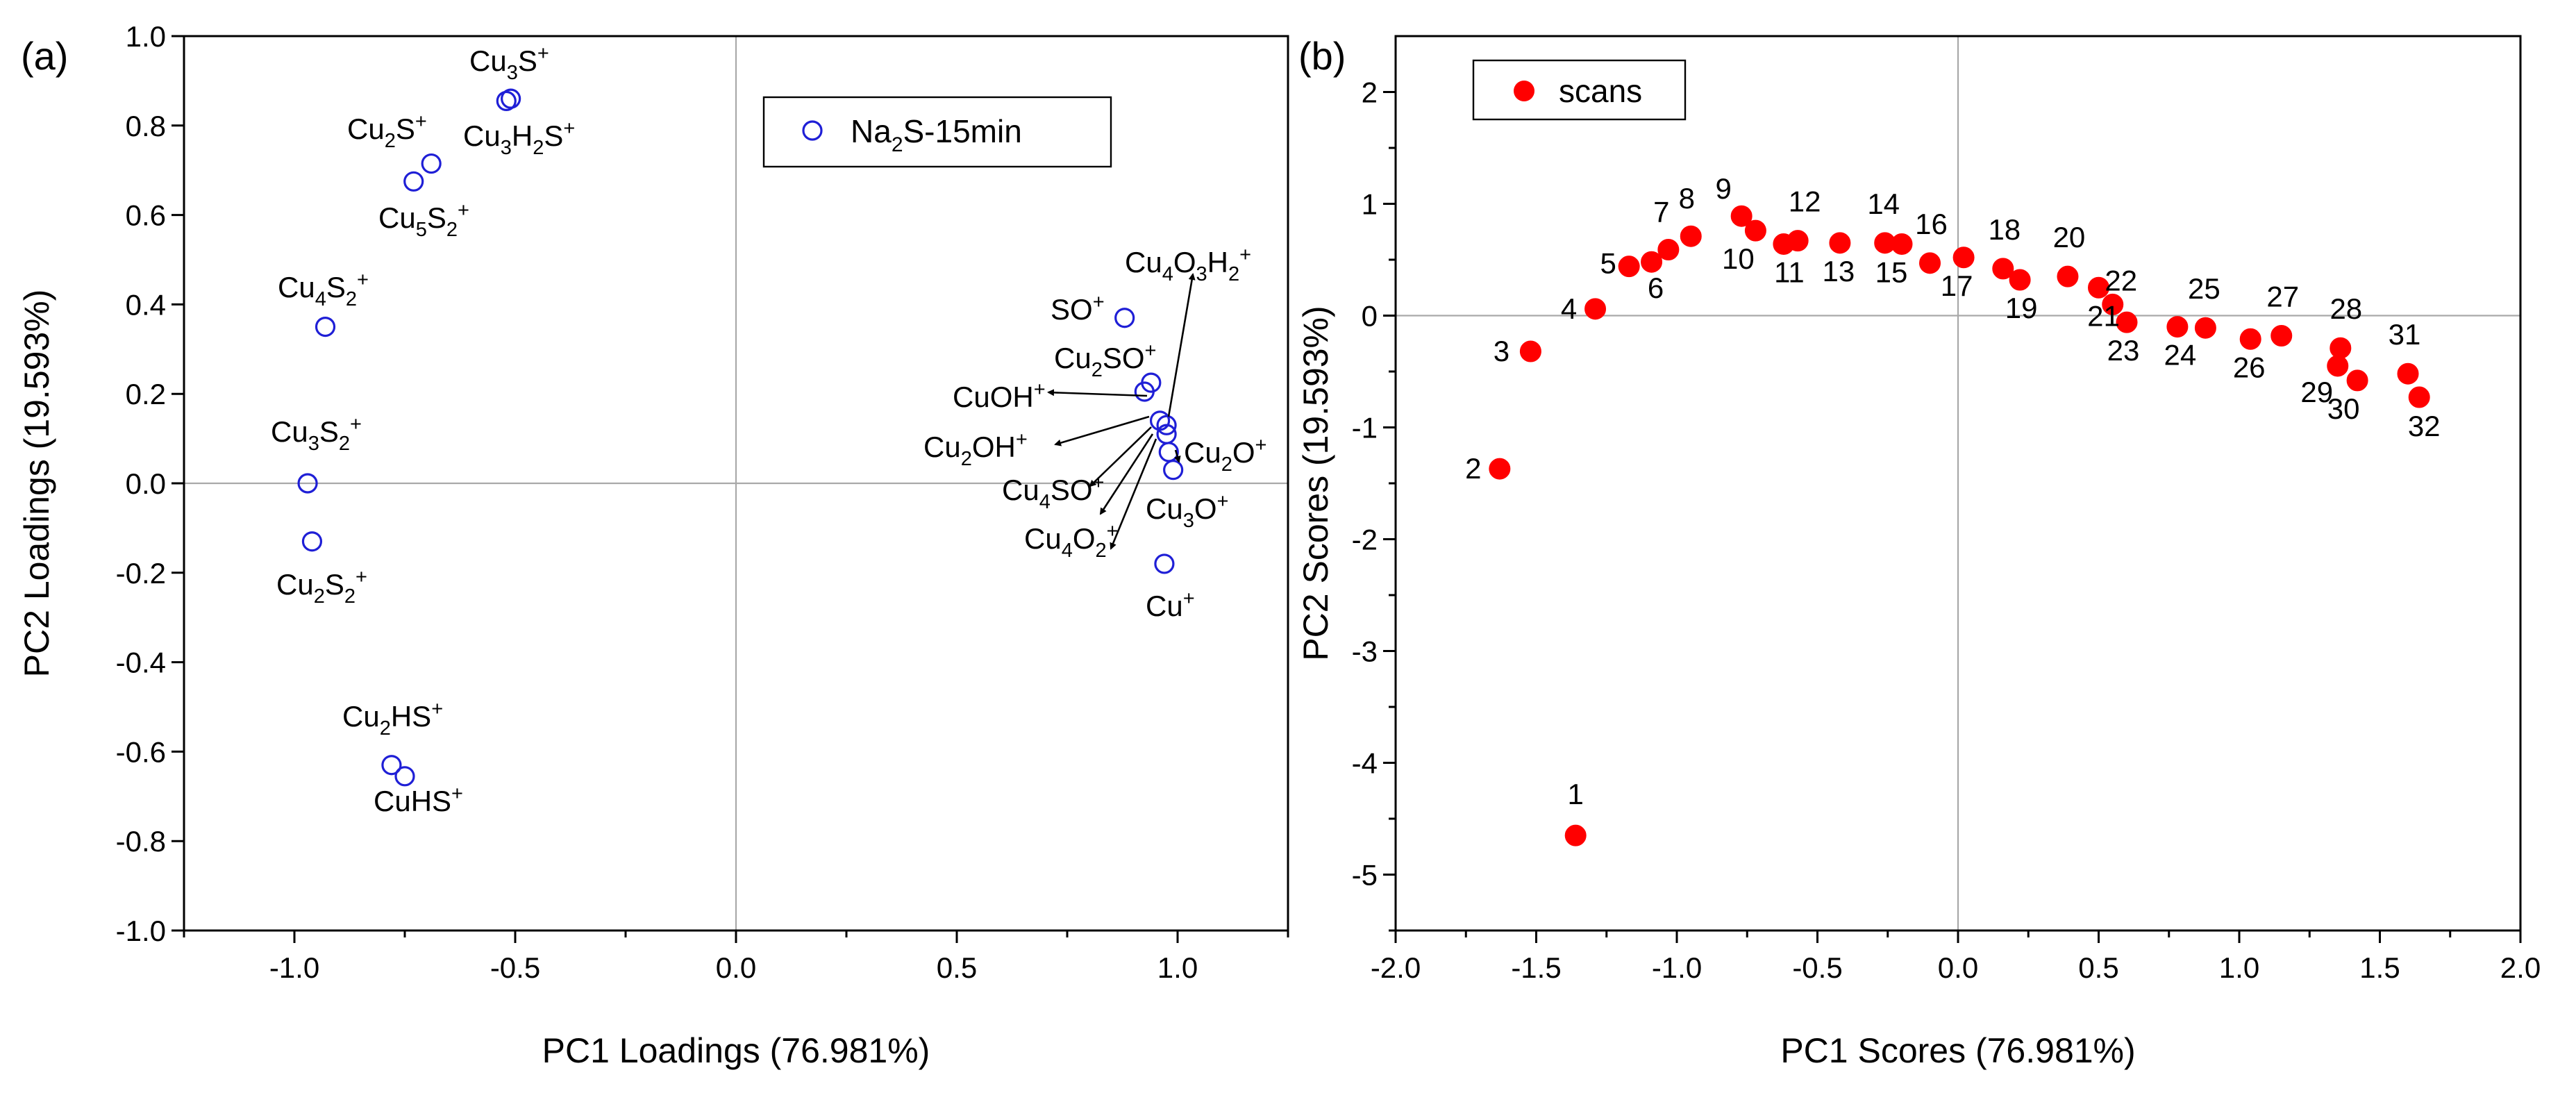  I want to click on annotation-part: H, so click(522, 135).